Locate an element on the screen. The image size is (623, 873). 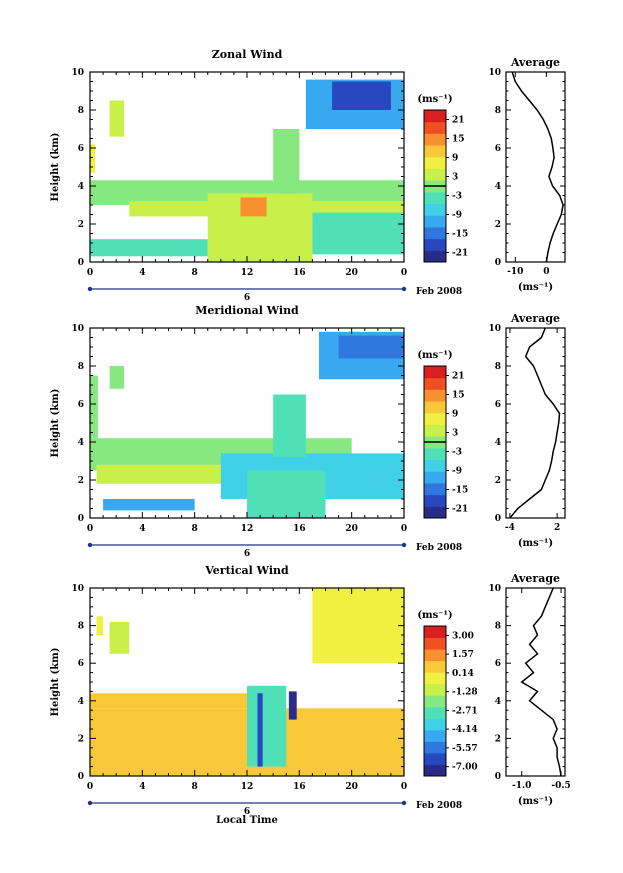
colorbar-tick-label: 3.00 is located at coordinates (463, 636).